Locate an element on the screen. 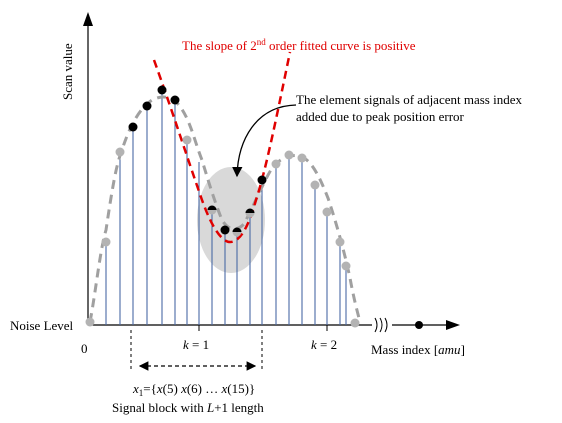 Image resolution: width=562 pixels, height=423 pixels. axis-far-point is located at coordinates (419, 325).